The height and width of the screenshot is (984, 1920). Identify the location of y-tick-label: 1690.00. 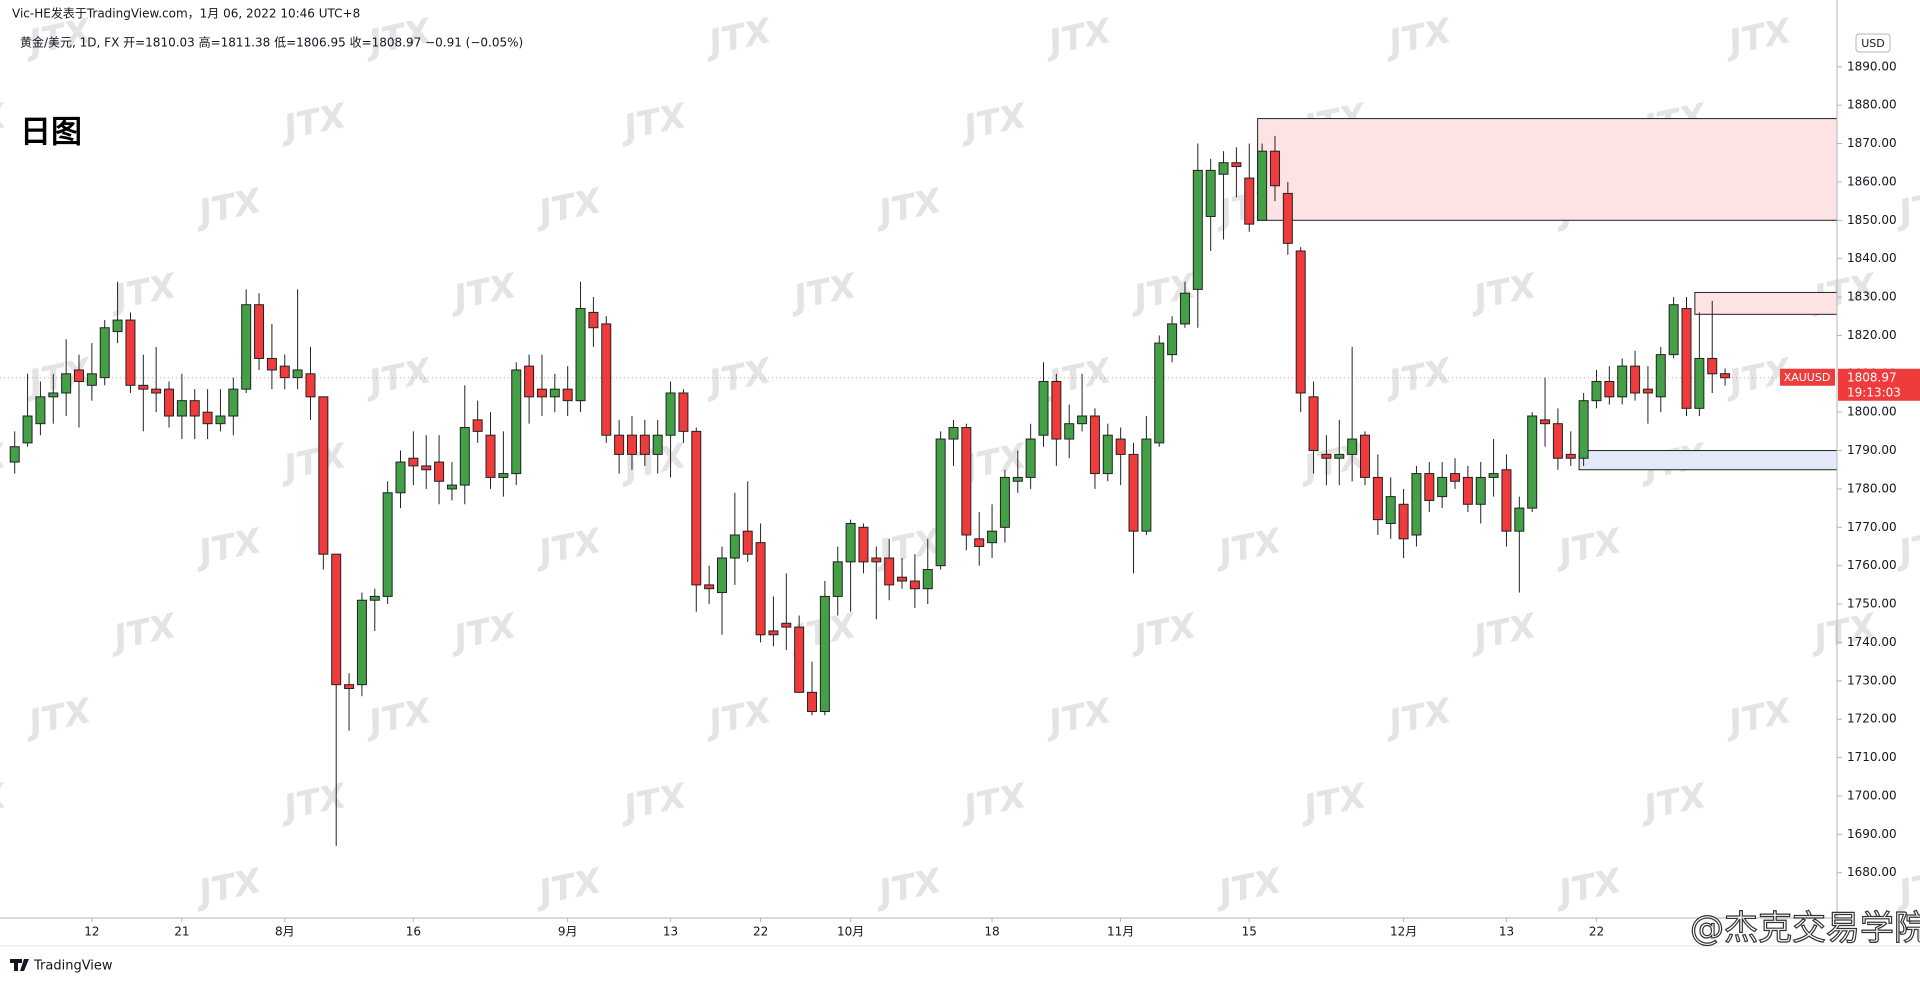
(1872, 834).